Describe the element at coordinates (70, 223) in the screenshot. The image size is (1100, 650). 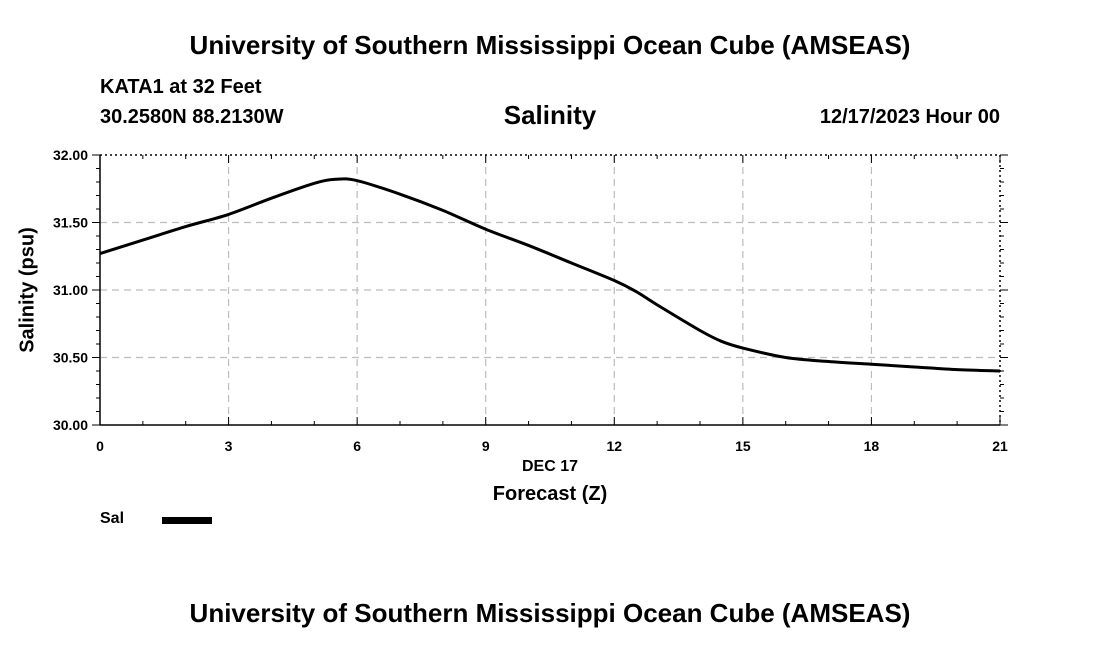
I see `y-tick-label: 31.50` at that location.